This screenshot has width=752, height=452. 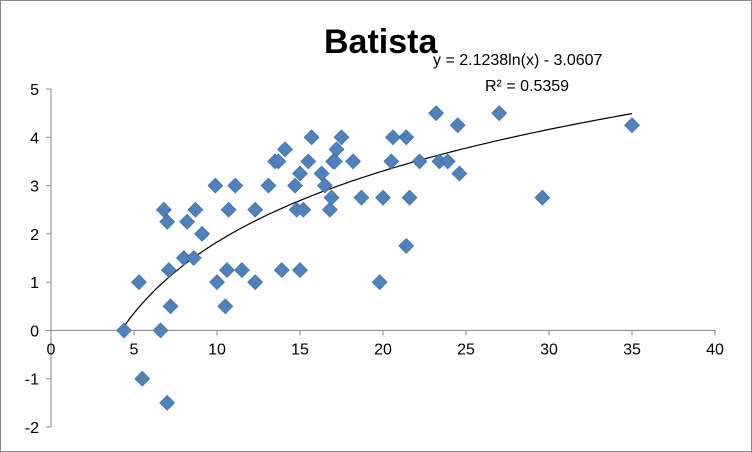 What do you see at coordinates (34, 138) in the screenshot?
I see `y-tick-label: 4` at bounding box center [34, 138].